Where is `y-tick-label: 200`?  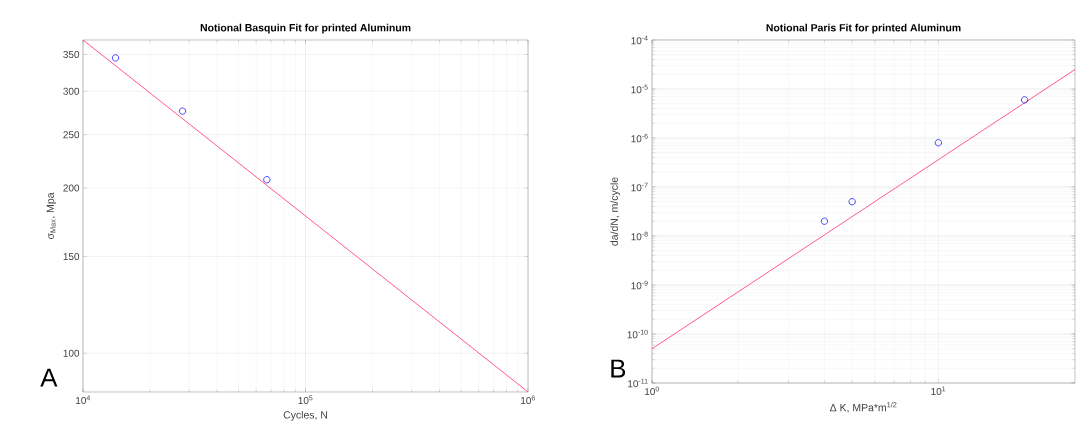 y-tick-label: 200 is located at coordinates (71, 188).